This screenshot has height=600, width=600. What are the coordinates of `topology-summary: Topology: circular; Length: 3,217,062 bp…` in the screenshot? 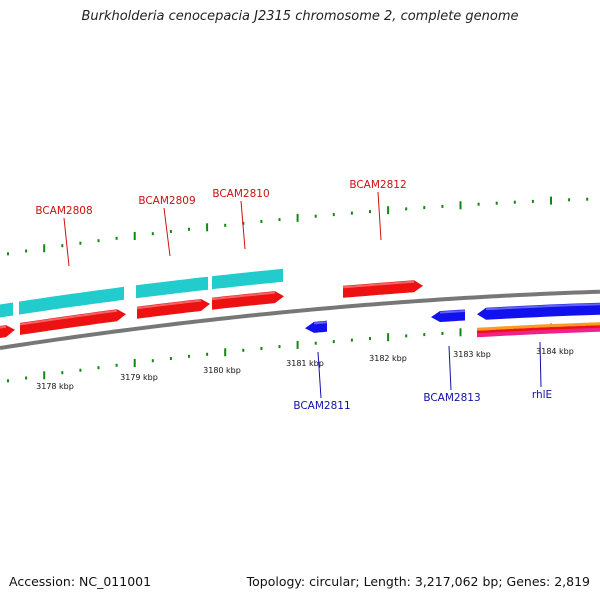 It's located at (418, 581).